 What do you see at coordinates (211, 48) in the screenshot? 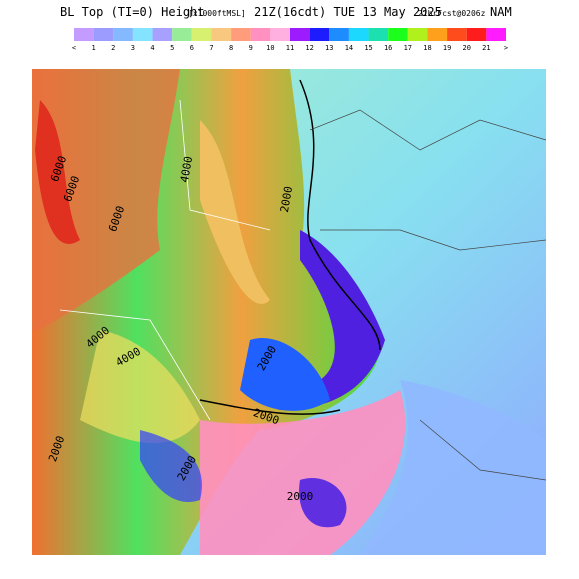
I see `colorbar-label: 7` at bounding box center [211, 48].